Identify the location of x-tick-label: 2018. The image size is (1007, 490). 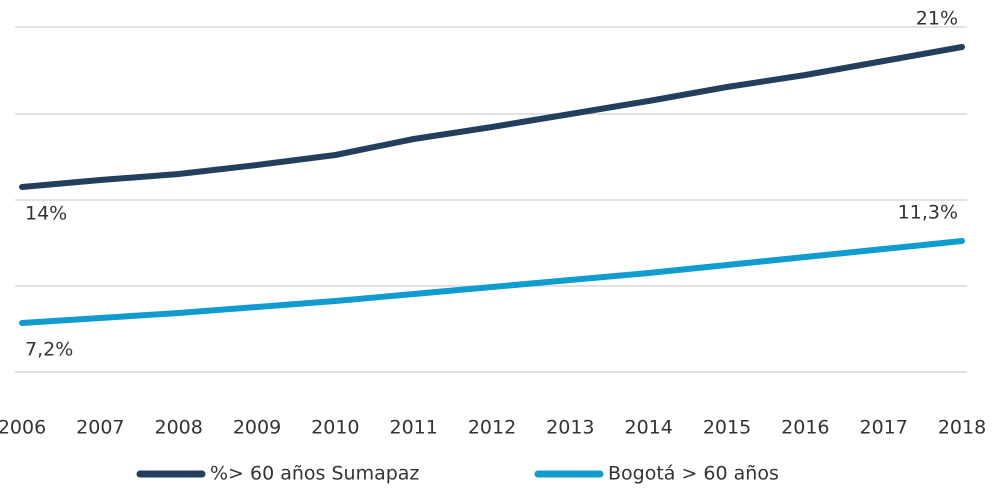
(962, 428).